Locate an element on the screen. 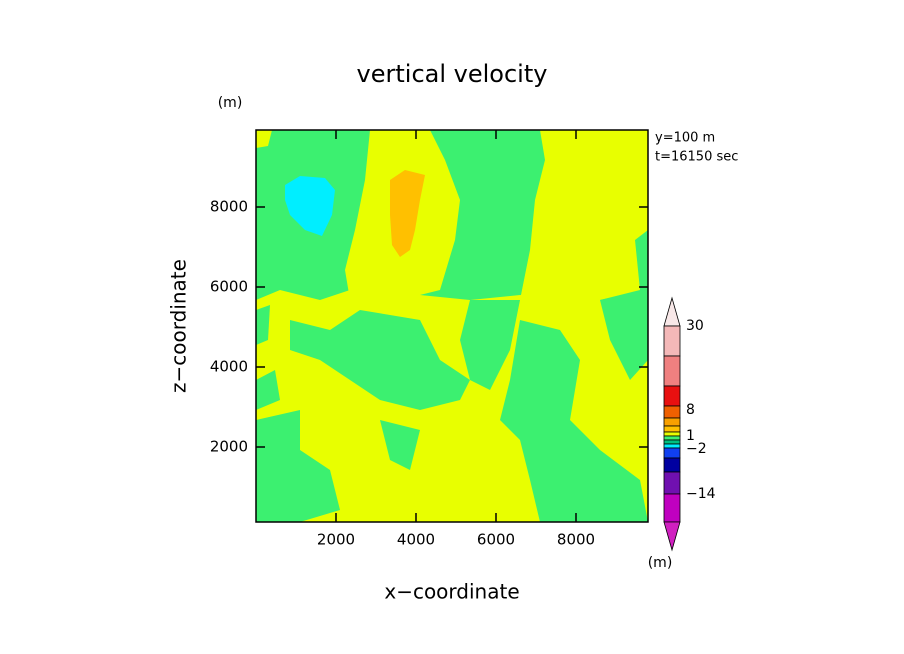 The width and height of the screenshot is (904, 654). annotation: t=16150 sec is located at coordinates (696, 157).